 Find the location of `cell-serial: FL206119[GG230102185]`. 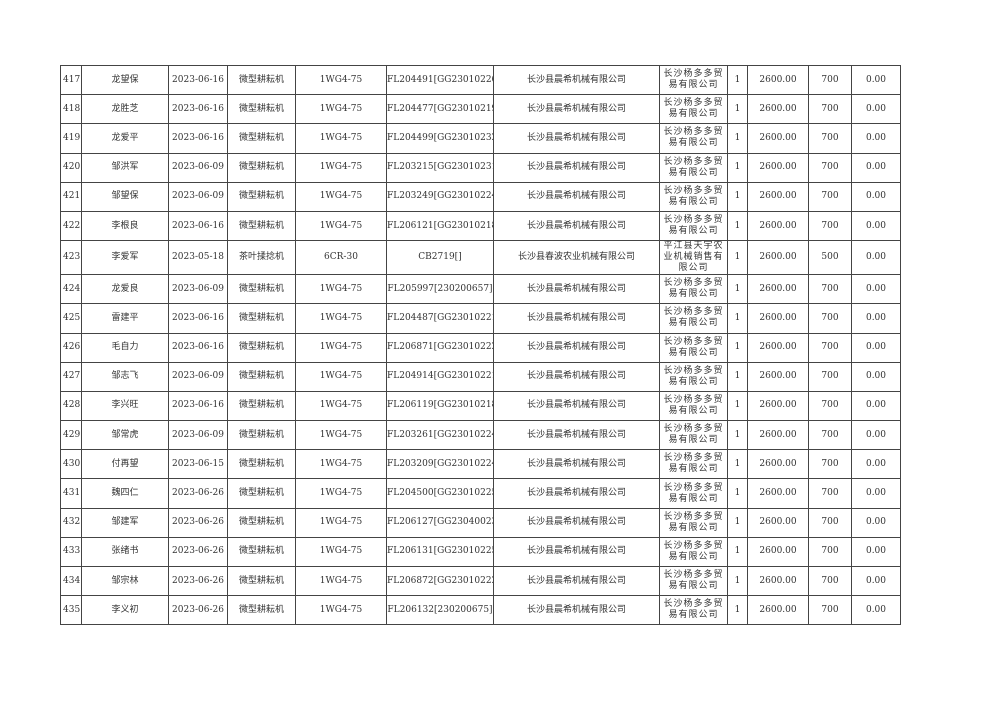

cell-serial: FL206119[GG230102185] is located at coordinates (440, 406).